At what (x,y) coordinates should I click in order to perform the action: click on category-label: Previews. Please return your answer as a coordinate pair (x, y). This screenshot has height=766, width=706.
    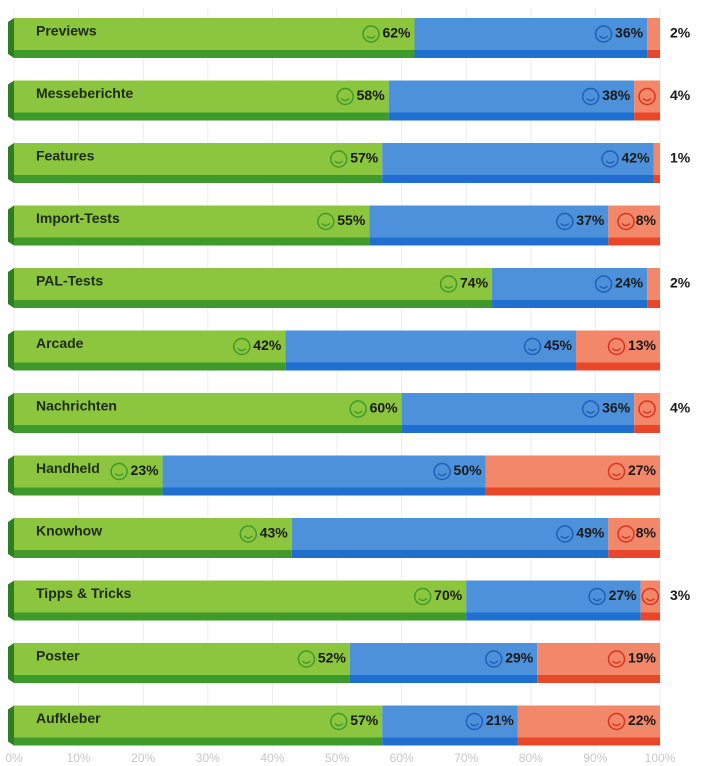
    Looking at the image, I should click on (66, 31).